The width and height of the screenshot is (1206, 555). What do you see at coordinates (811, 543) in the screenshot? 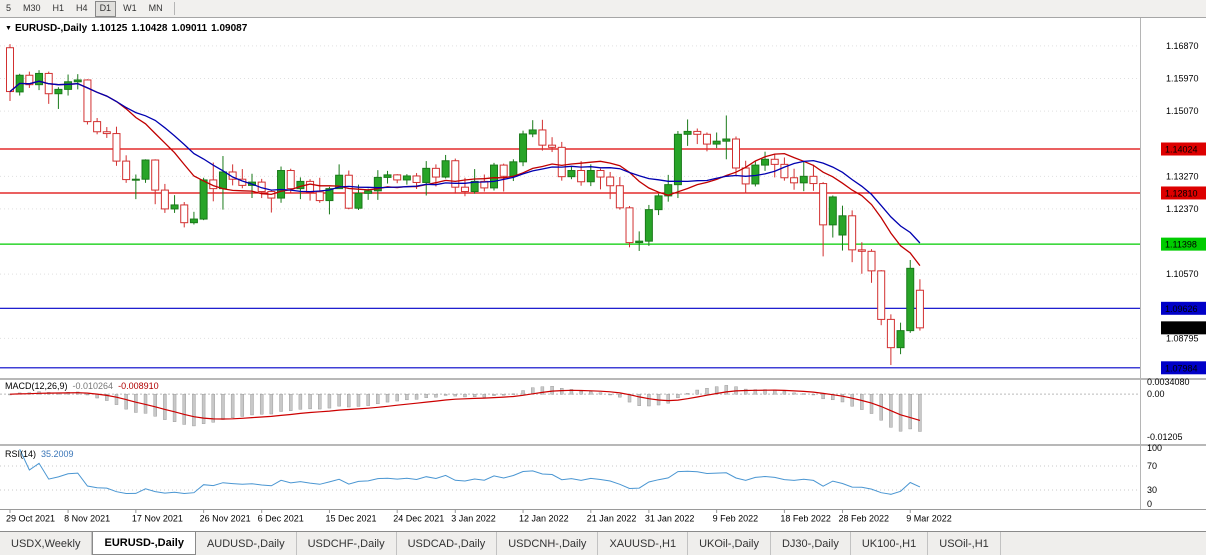
I see `tab-dj30-daily: DJ30-,Daily` at bounding box center [811, 543].